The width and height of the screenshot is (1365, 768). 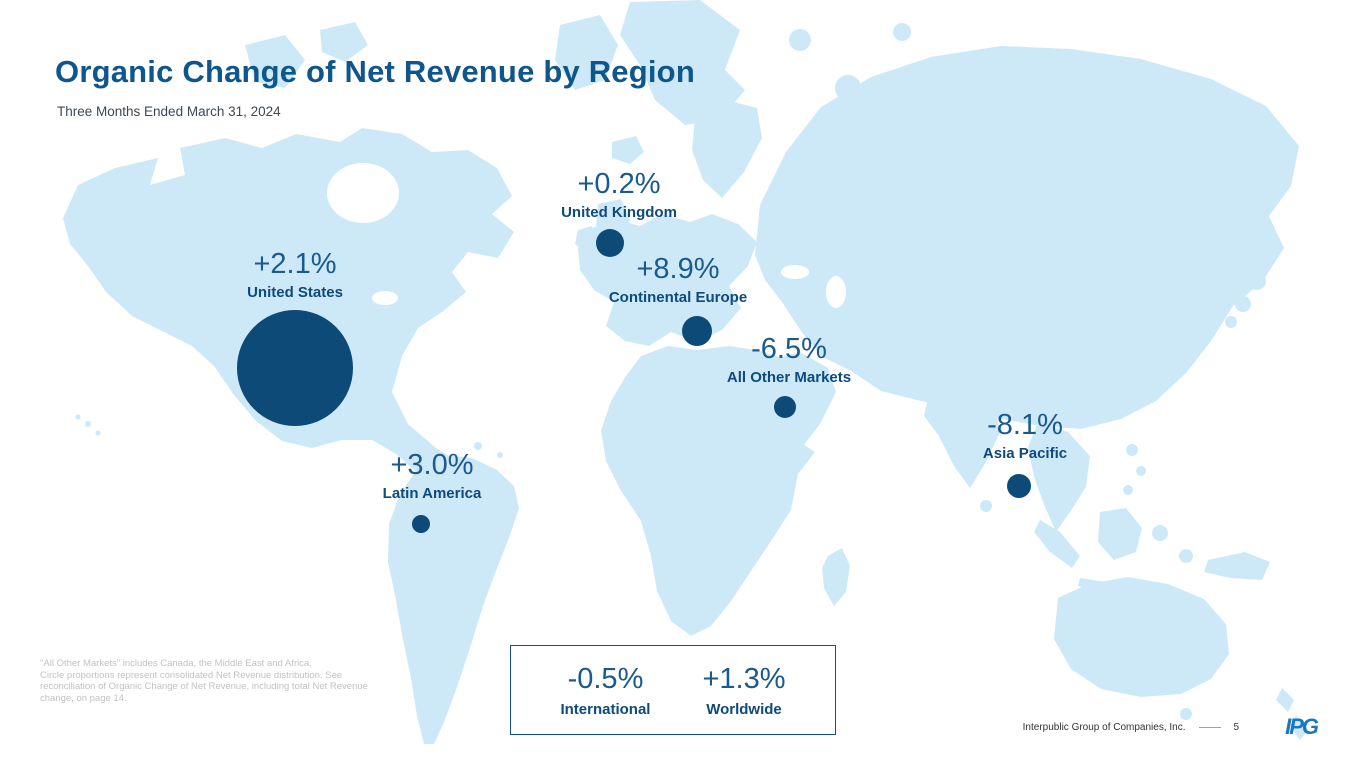 What do you see at coordinates (789, 377) in the screenshot?
I see `region-label: All Other Markets` at bounding box center [789, 377].